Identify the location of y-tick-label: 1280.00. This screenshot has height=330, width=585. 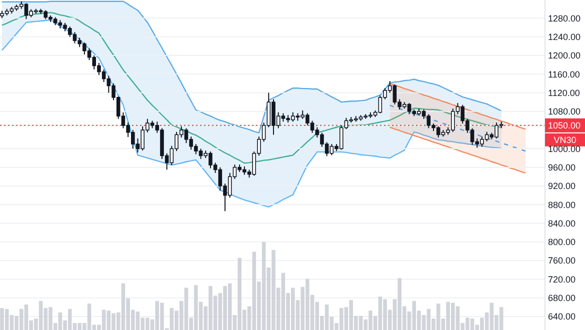
(564, 18).